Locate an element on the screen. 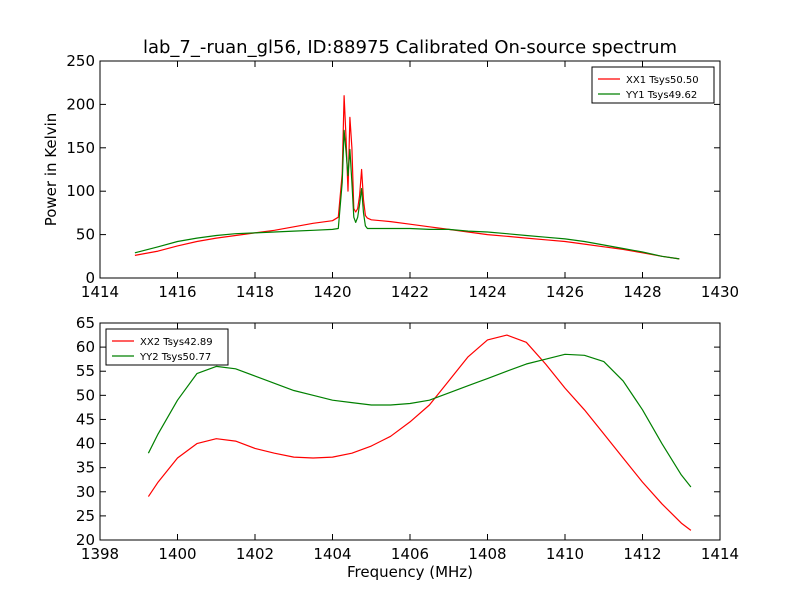 The width and height of the screenshot is (800, 604). legend: XX1 Tsys50.50 YY1 Tsys49.62 is located at coordinates (653, 85).